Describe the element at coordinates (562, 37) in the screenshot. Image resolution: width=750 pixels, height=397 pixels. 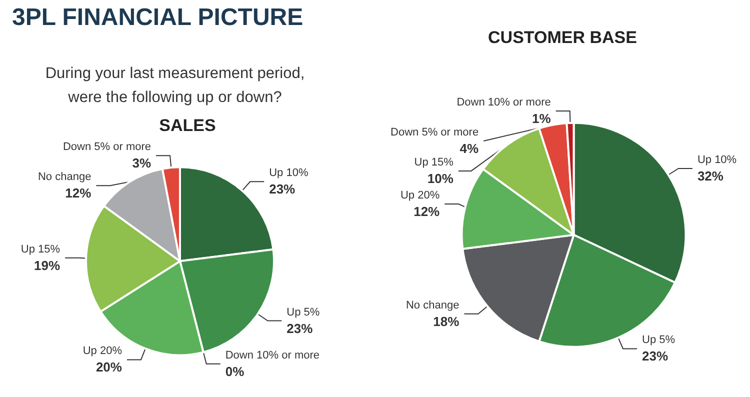
I see `chart-title: CUSTOMER BASE` at that location.